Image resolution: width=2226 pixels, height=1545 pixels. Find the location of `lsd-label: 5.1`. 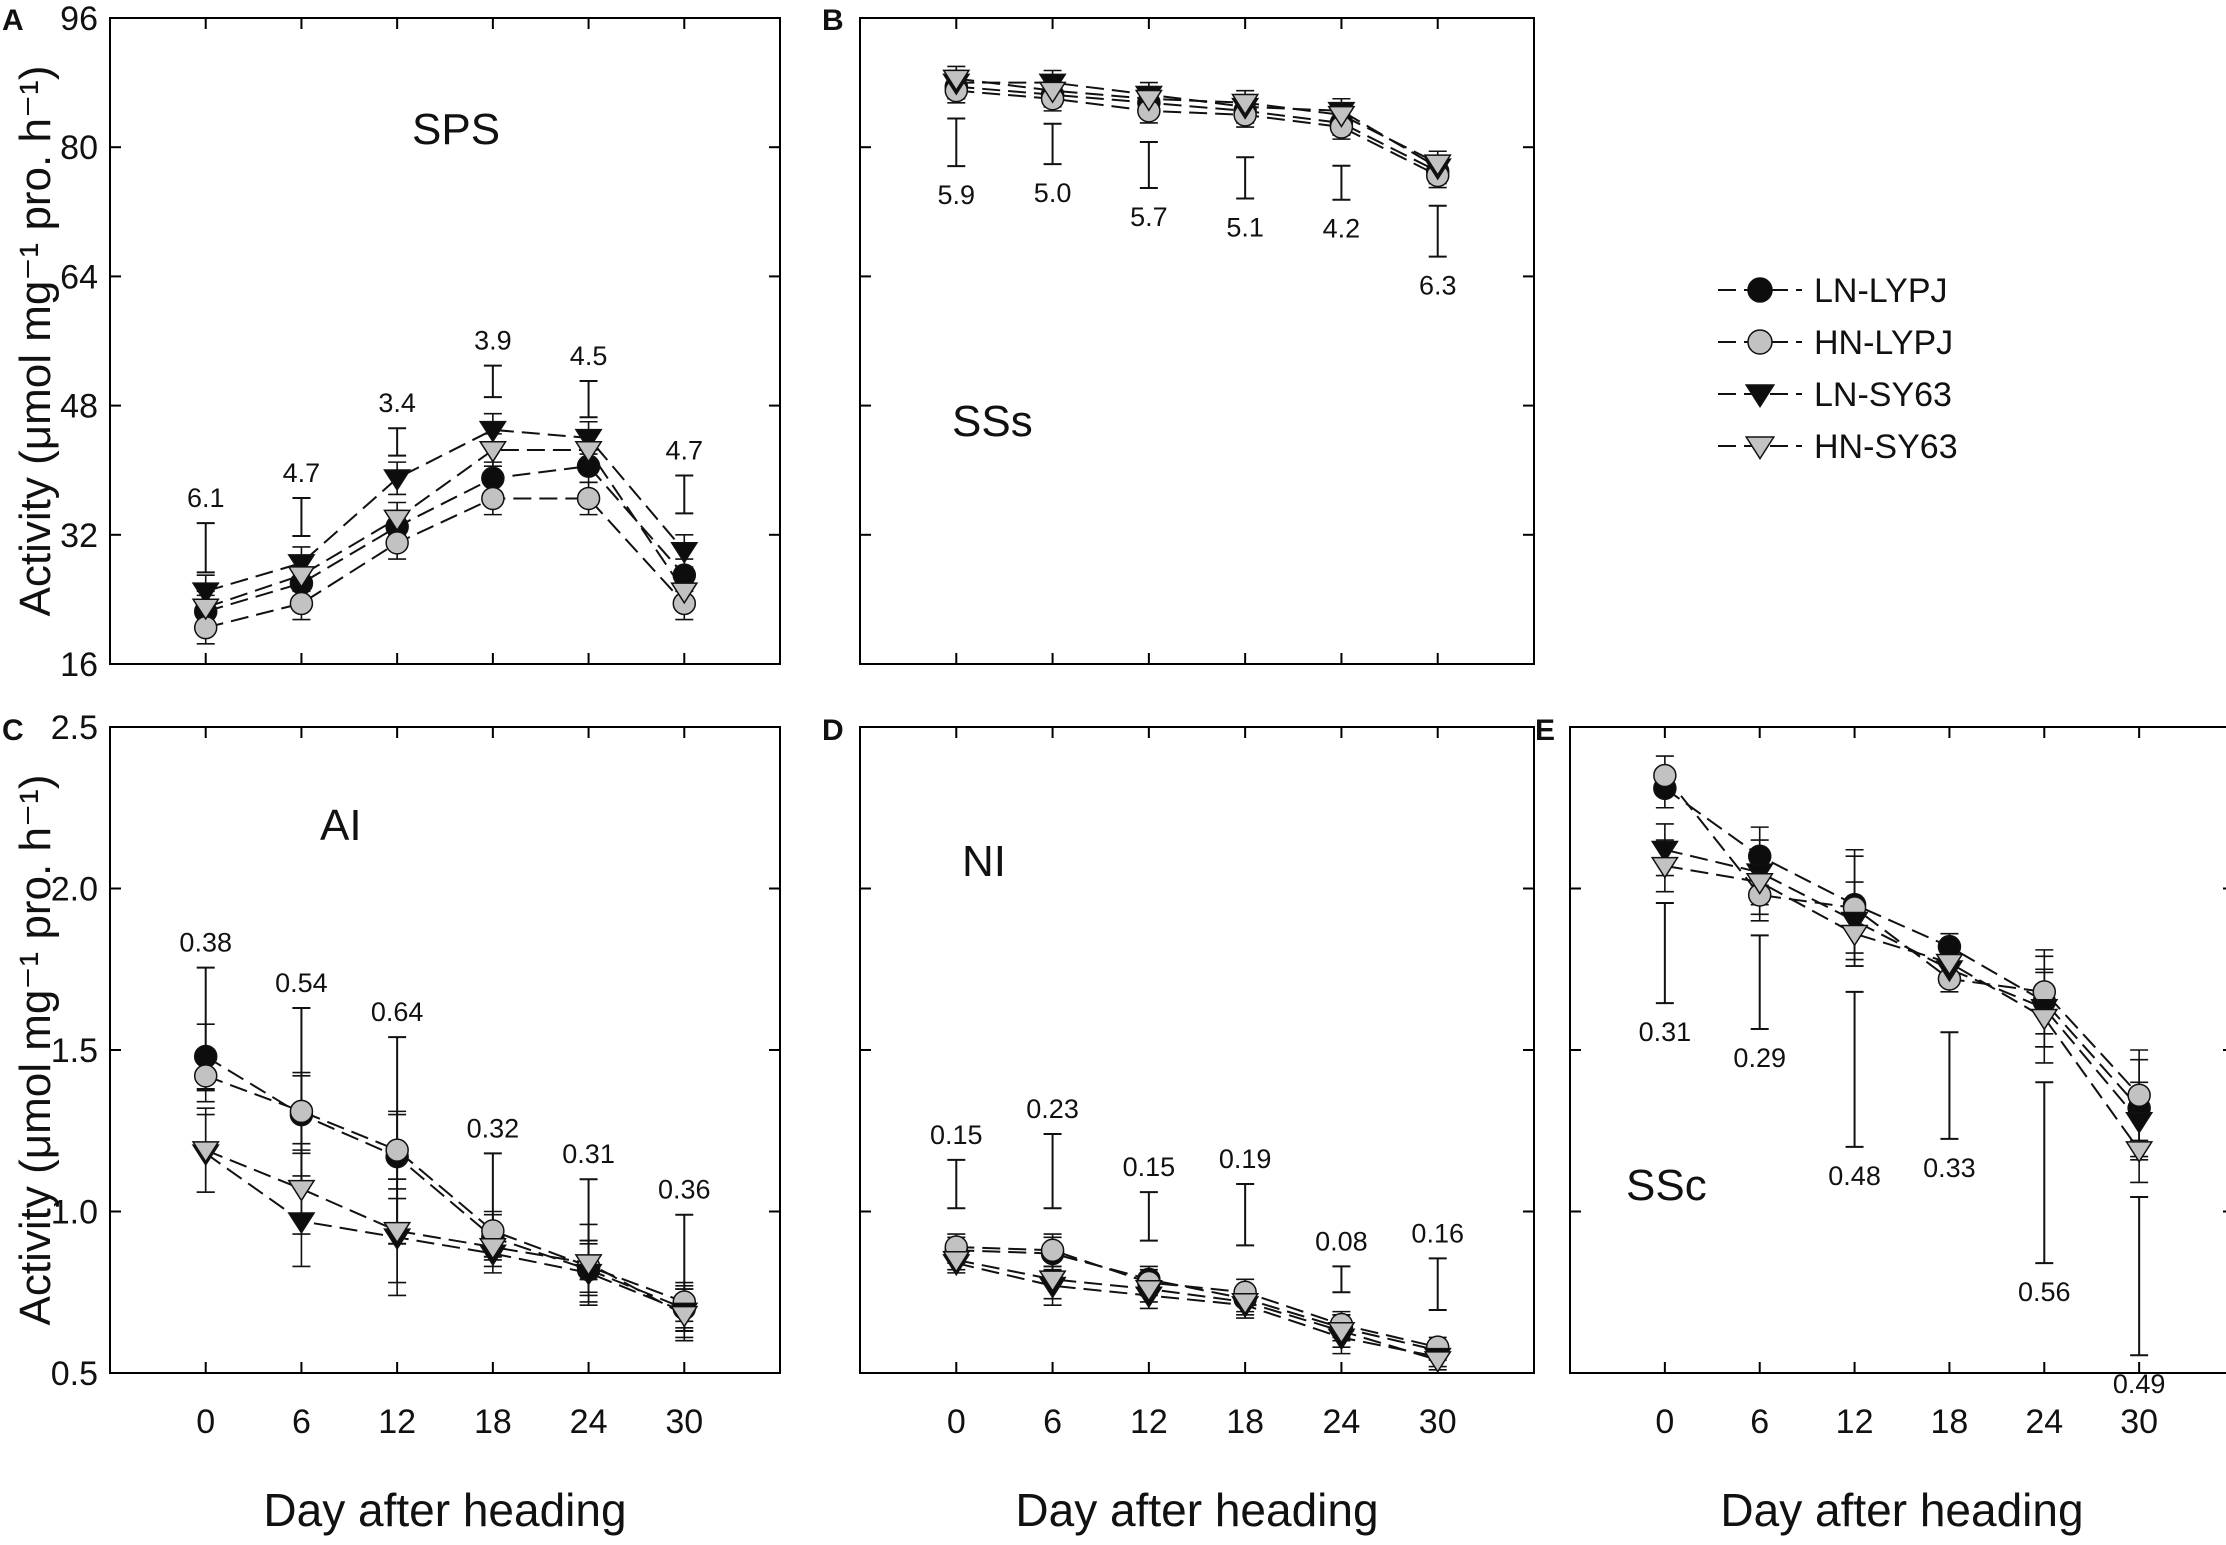

lsd-label: 5.1 is located at coordinates (1245, 227).